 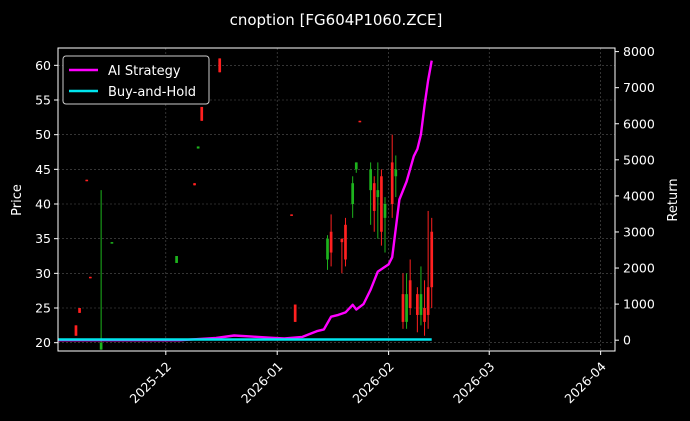 I want to click on right-tick-label: 3000, so click(x=639, y=231).